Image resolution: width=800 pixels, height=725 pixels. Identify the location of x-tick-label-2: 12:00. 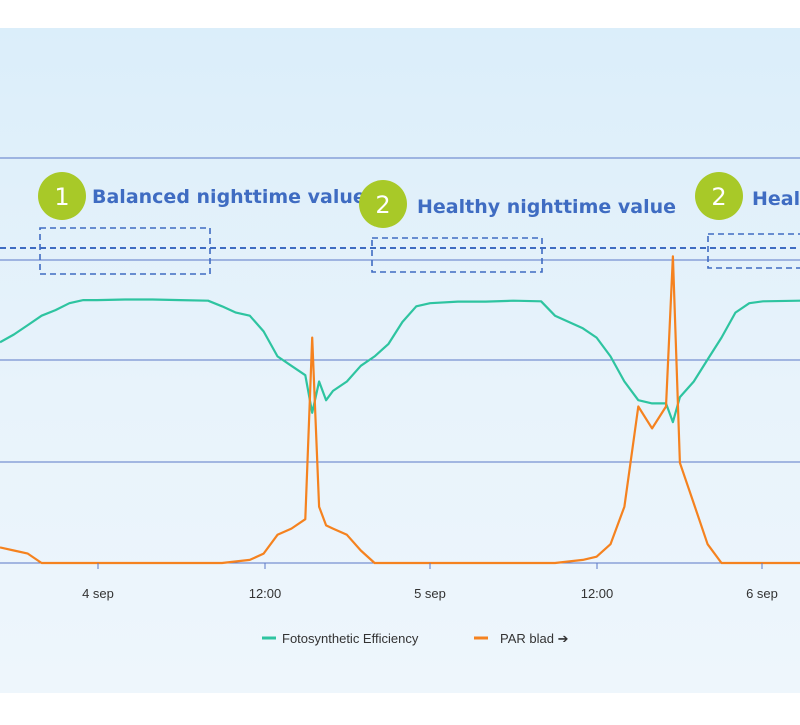
(265, 593).